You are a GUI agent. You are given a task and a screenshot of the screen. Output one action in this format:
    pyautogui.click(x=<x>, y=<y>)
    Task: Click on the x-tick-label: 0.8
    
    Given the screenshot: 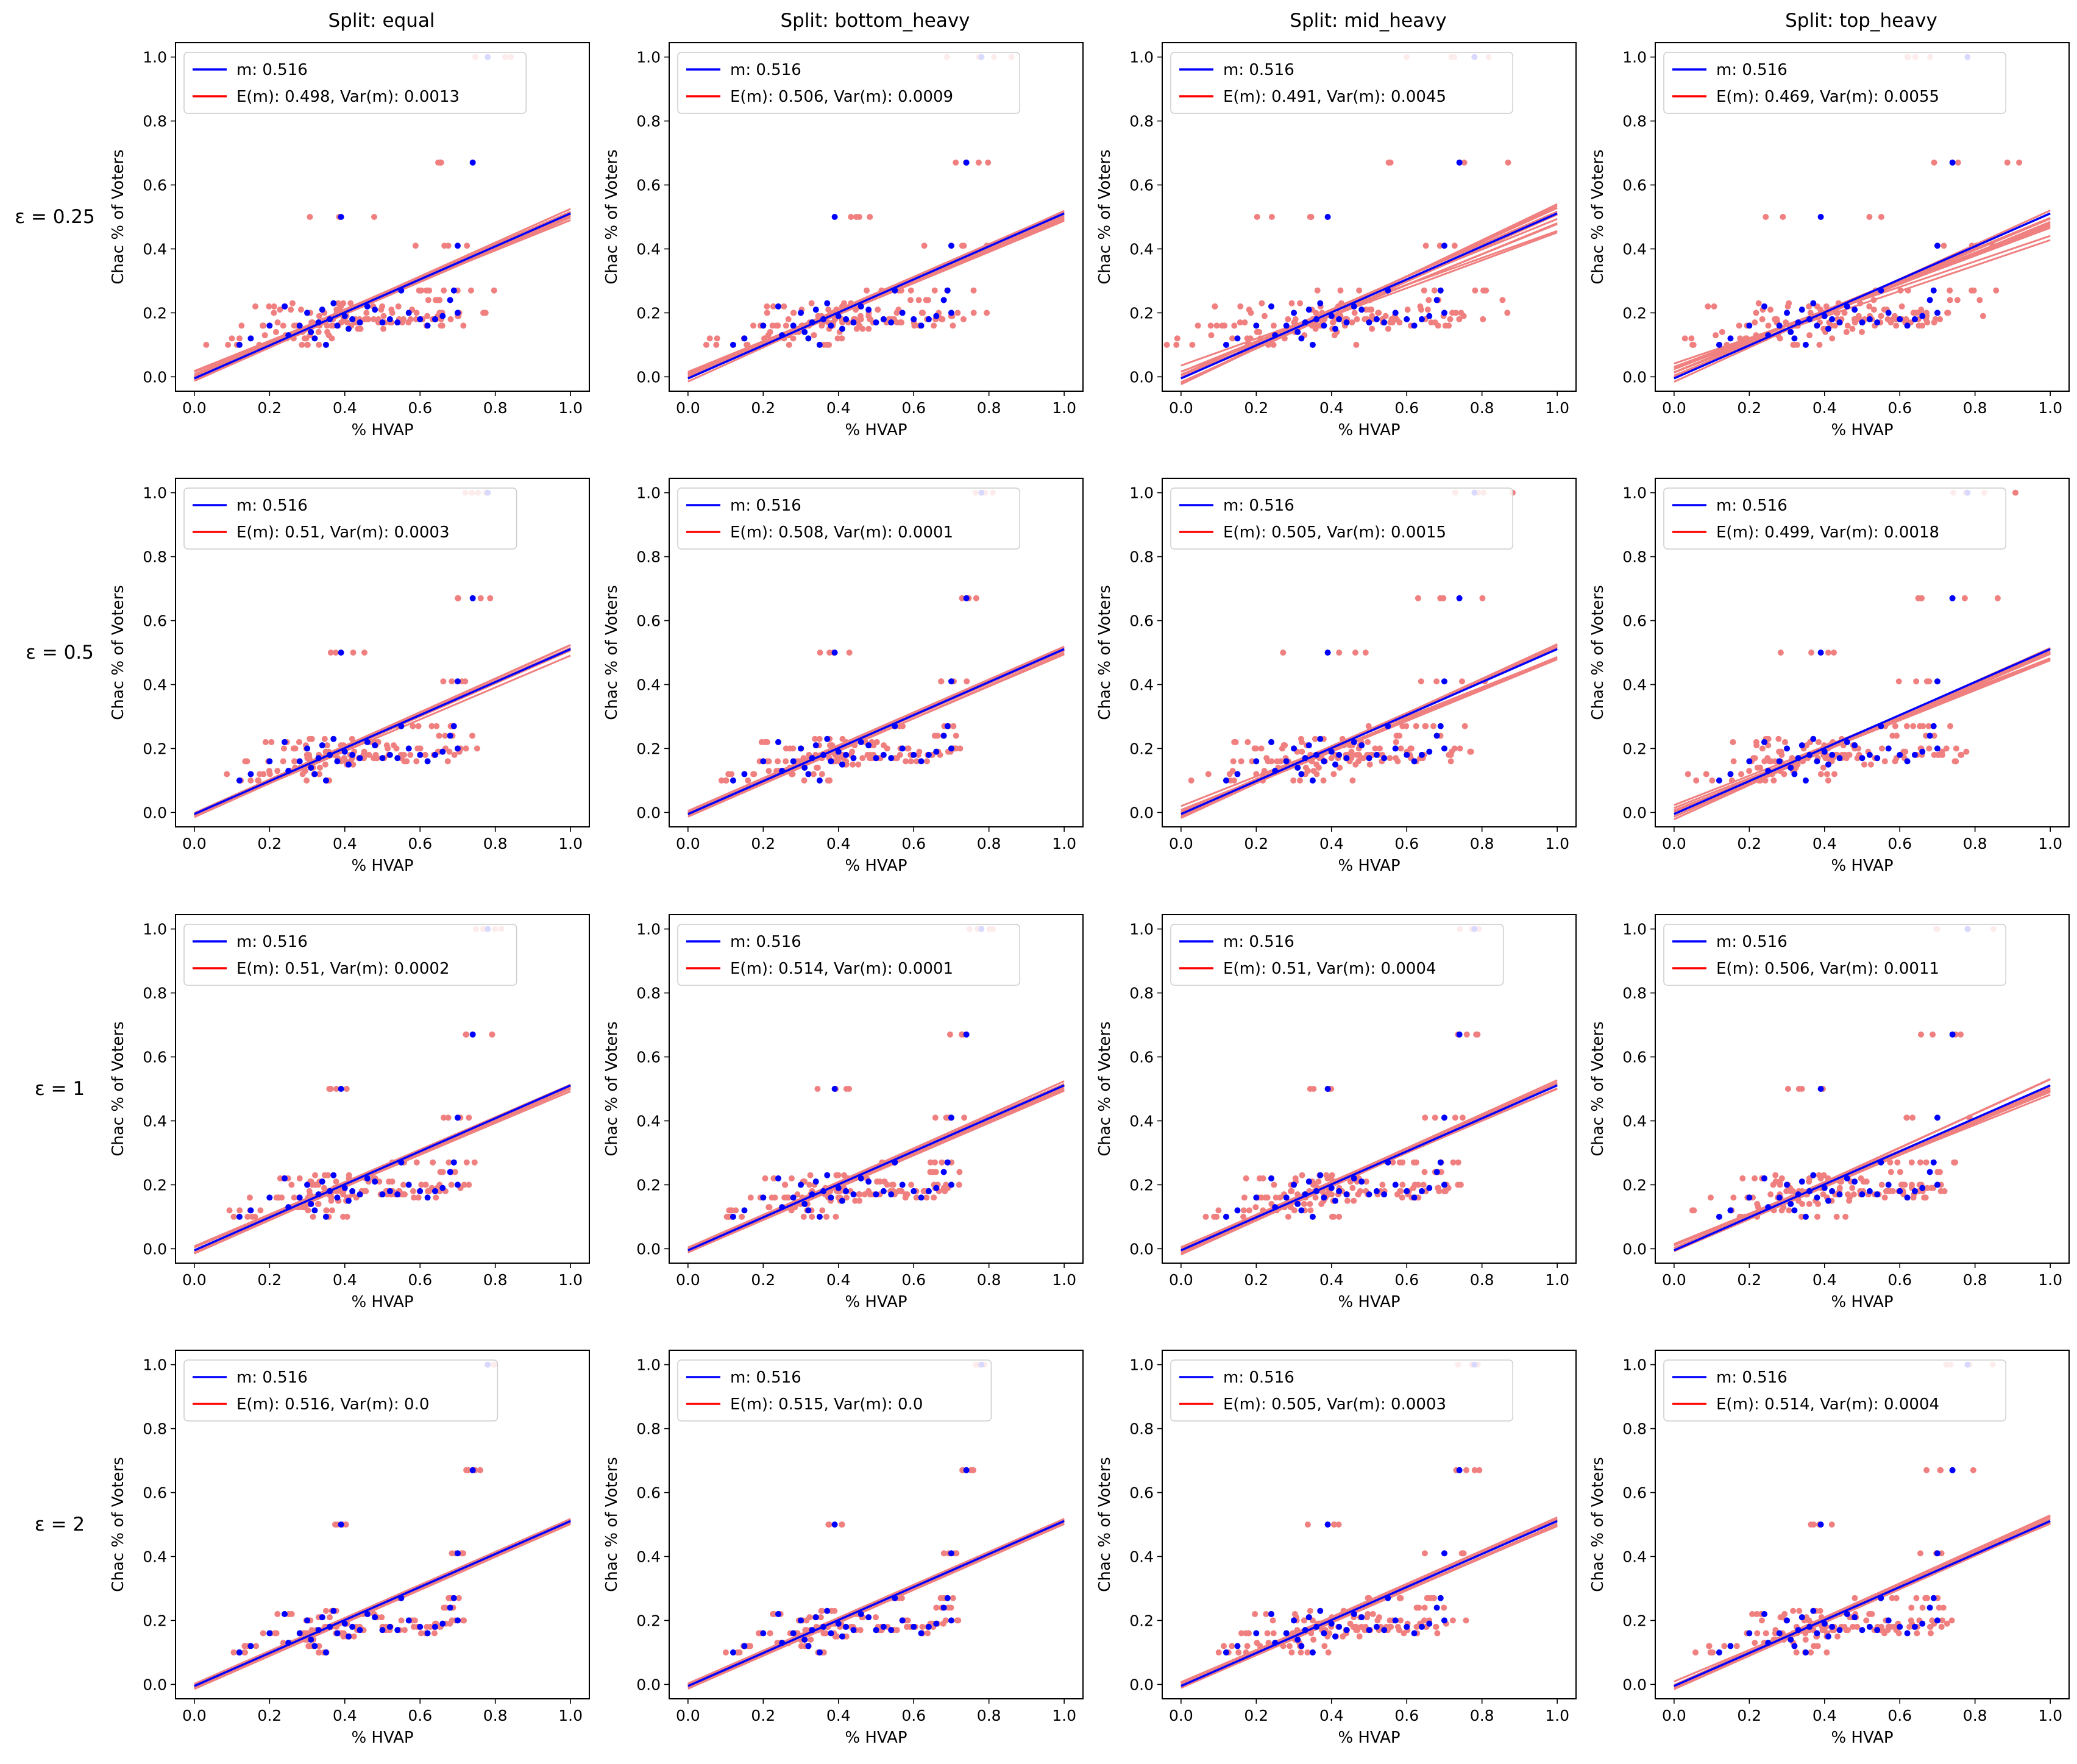 What is the action you would take?
    pyautogui.click(x=989, y=408)
    